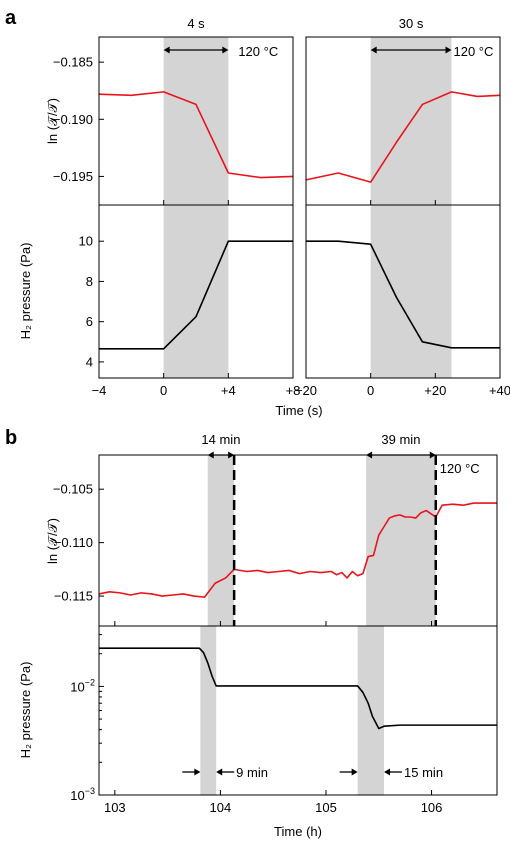 Image resolution: width=510 pixels, height=844 pixels. Describe the element at coordinates (52, 121) in the screenshot. I see `y-axis-label-a-top: ln (𝒯/𝒯)` at that location.